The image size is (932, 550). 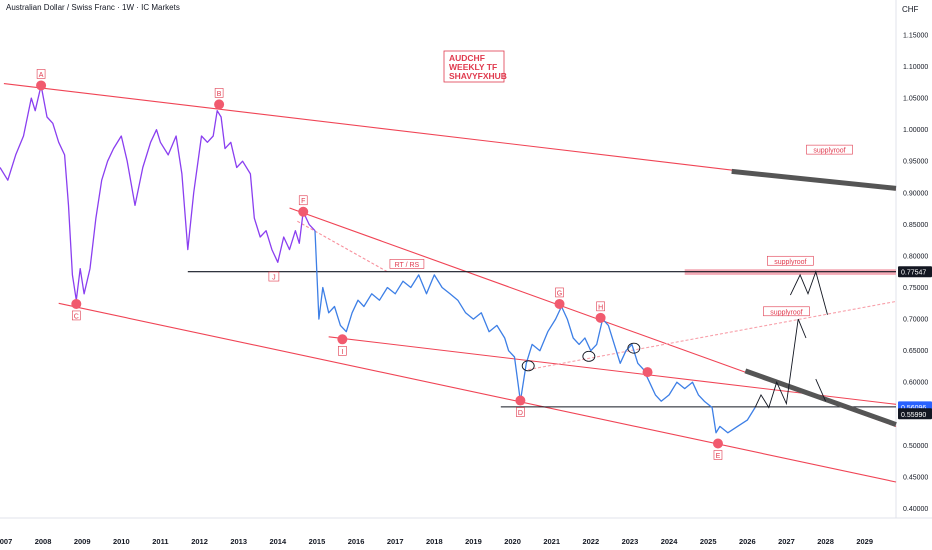 What do you see at coordinates (915, 351) in the screenshot?
I see `y-tick-label-10: 0.65000` at bounding box center [915, 351].